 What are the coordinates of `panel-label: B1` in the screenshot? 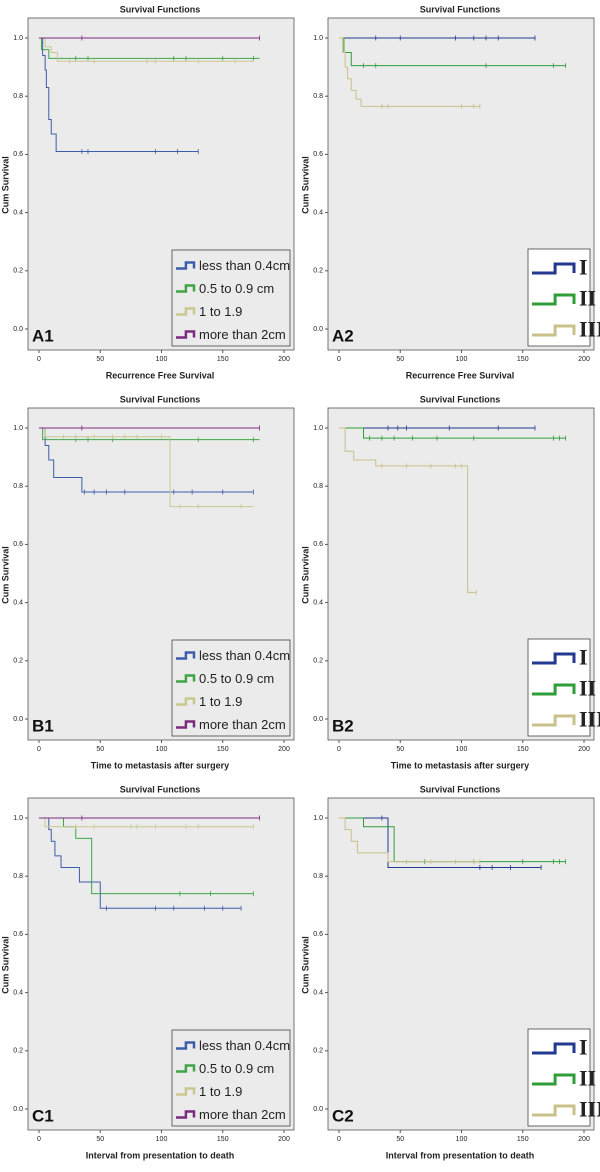 It's located at (43, 725).